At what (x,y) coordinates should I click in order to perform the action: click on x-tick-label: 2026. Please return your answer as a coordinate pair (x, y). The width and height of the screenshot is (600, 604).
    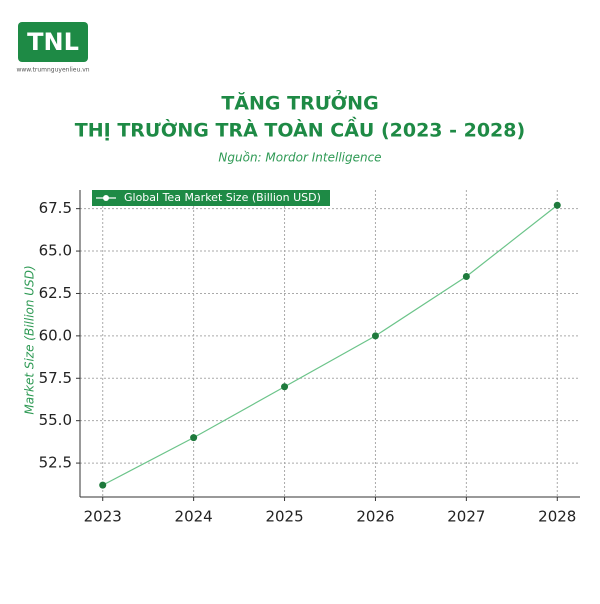
    Looking at the image, I should click on (375, 517).